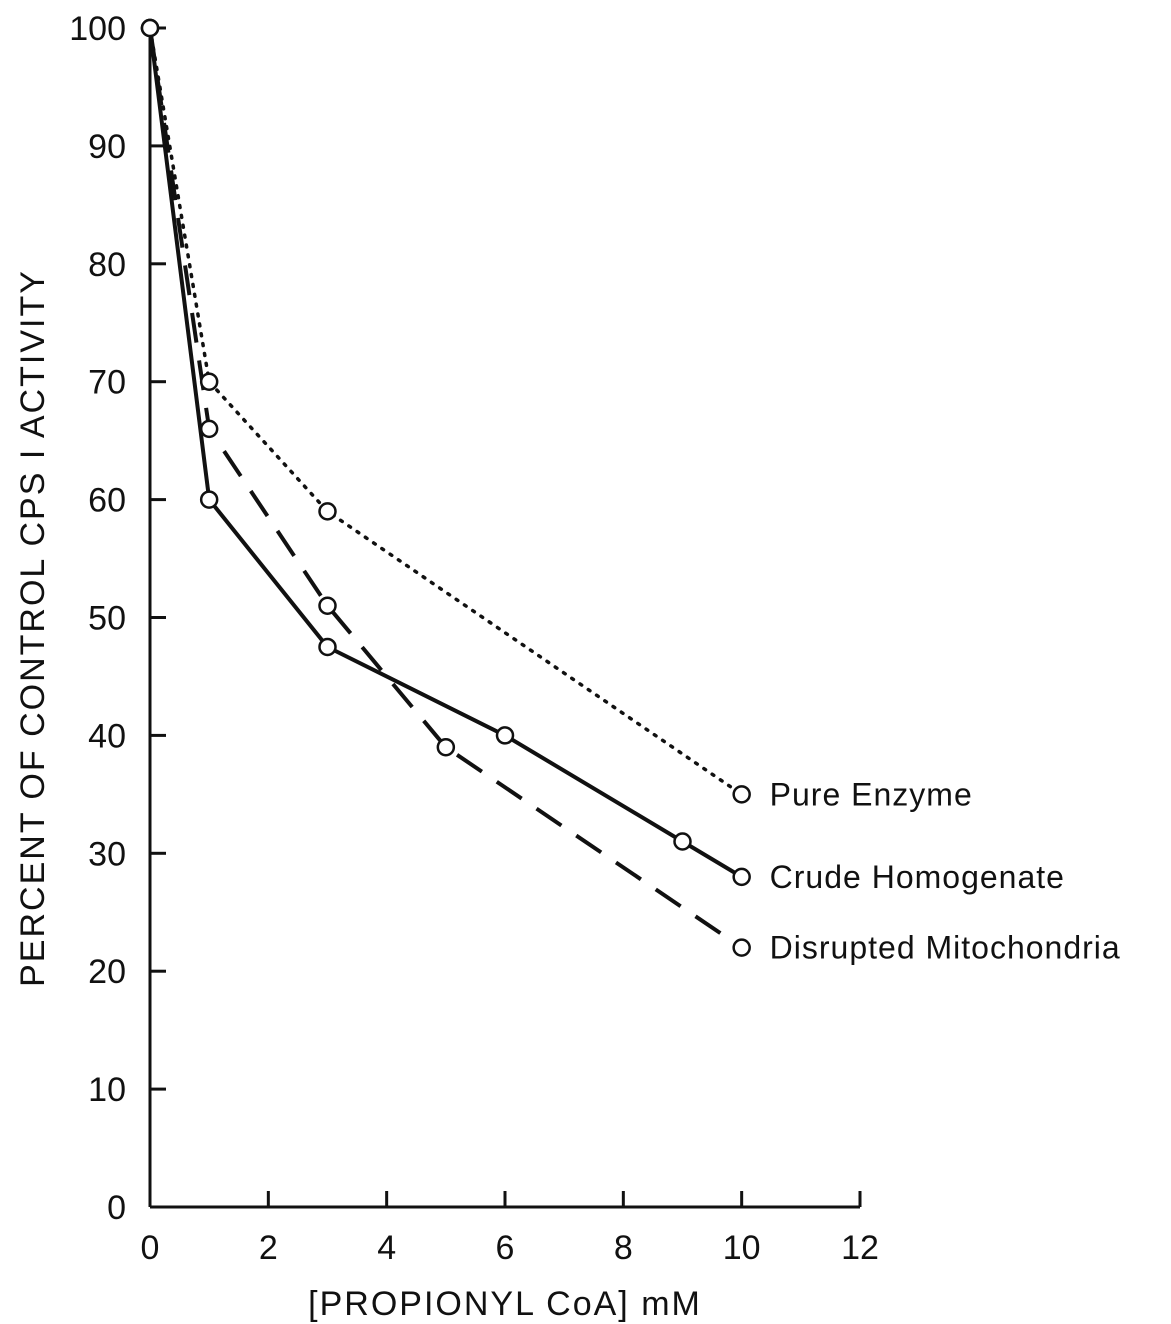 Image resolution: width=1171 pixels, height=1324 pixels. What do you see at coordinates (107, 383) in the screenshot?
I see `y-tick-label: 70` at bounding box center [107, 383].